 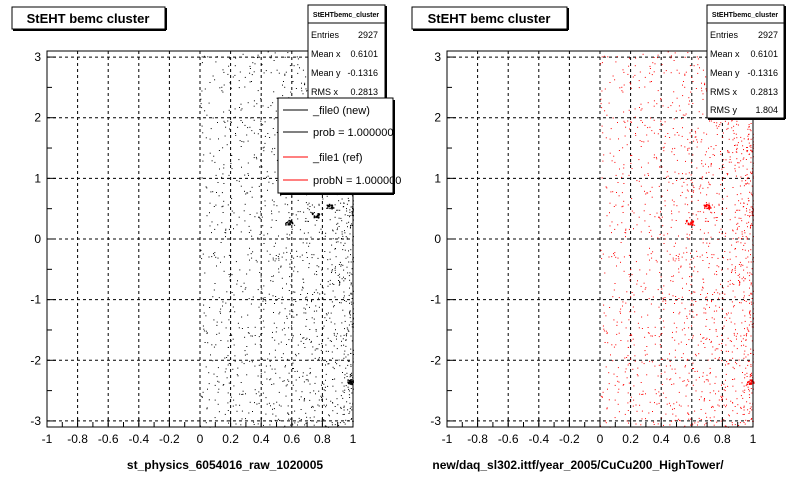 I want to click on x-tick-label: 1, so click(x=353, y=439).